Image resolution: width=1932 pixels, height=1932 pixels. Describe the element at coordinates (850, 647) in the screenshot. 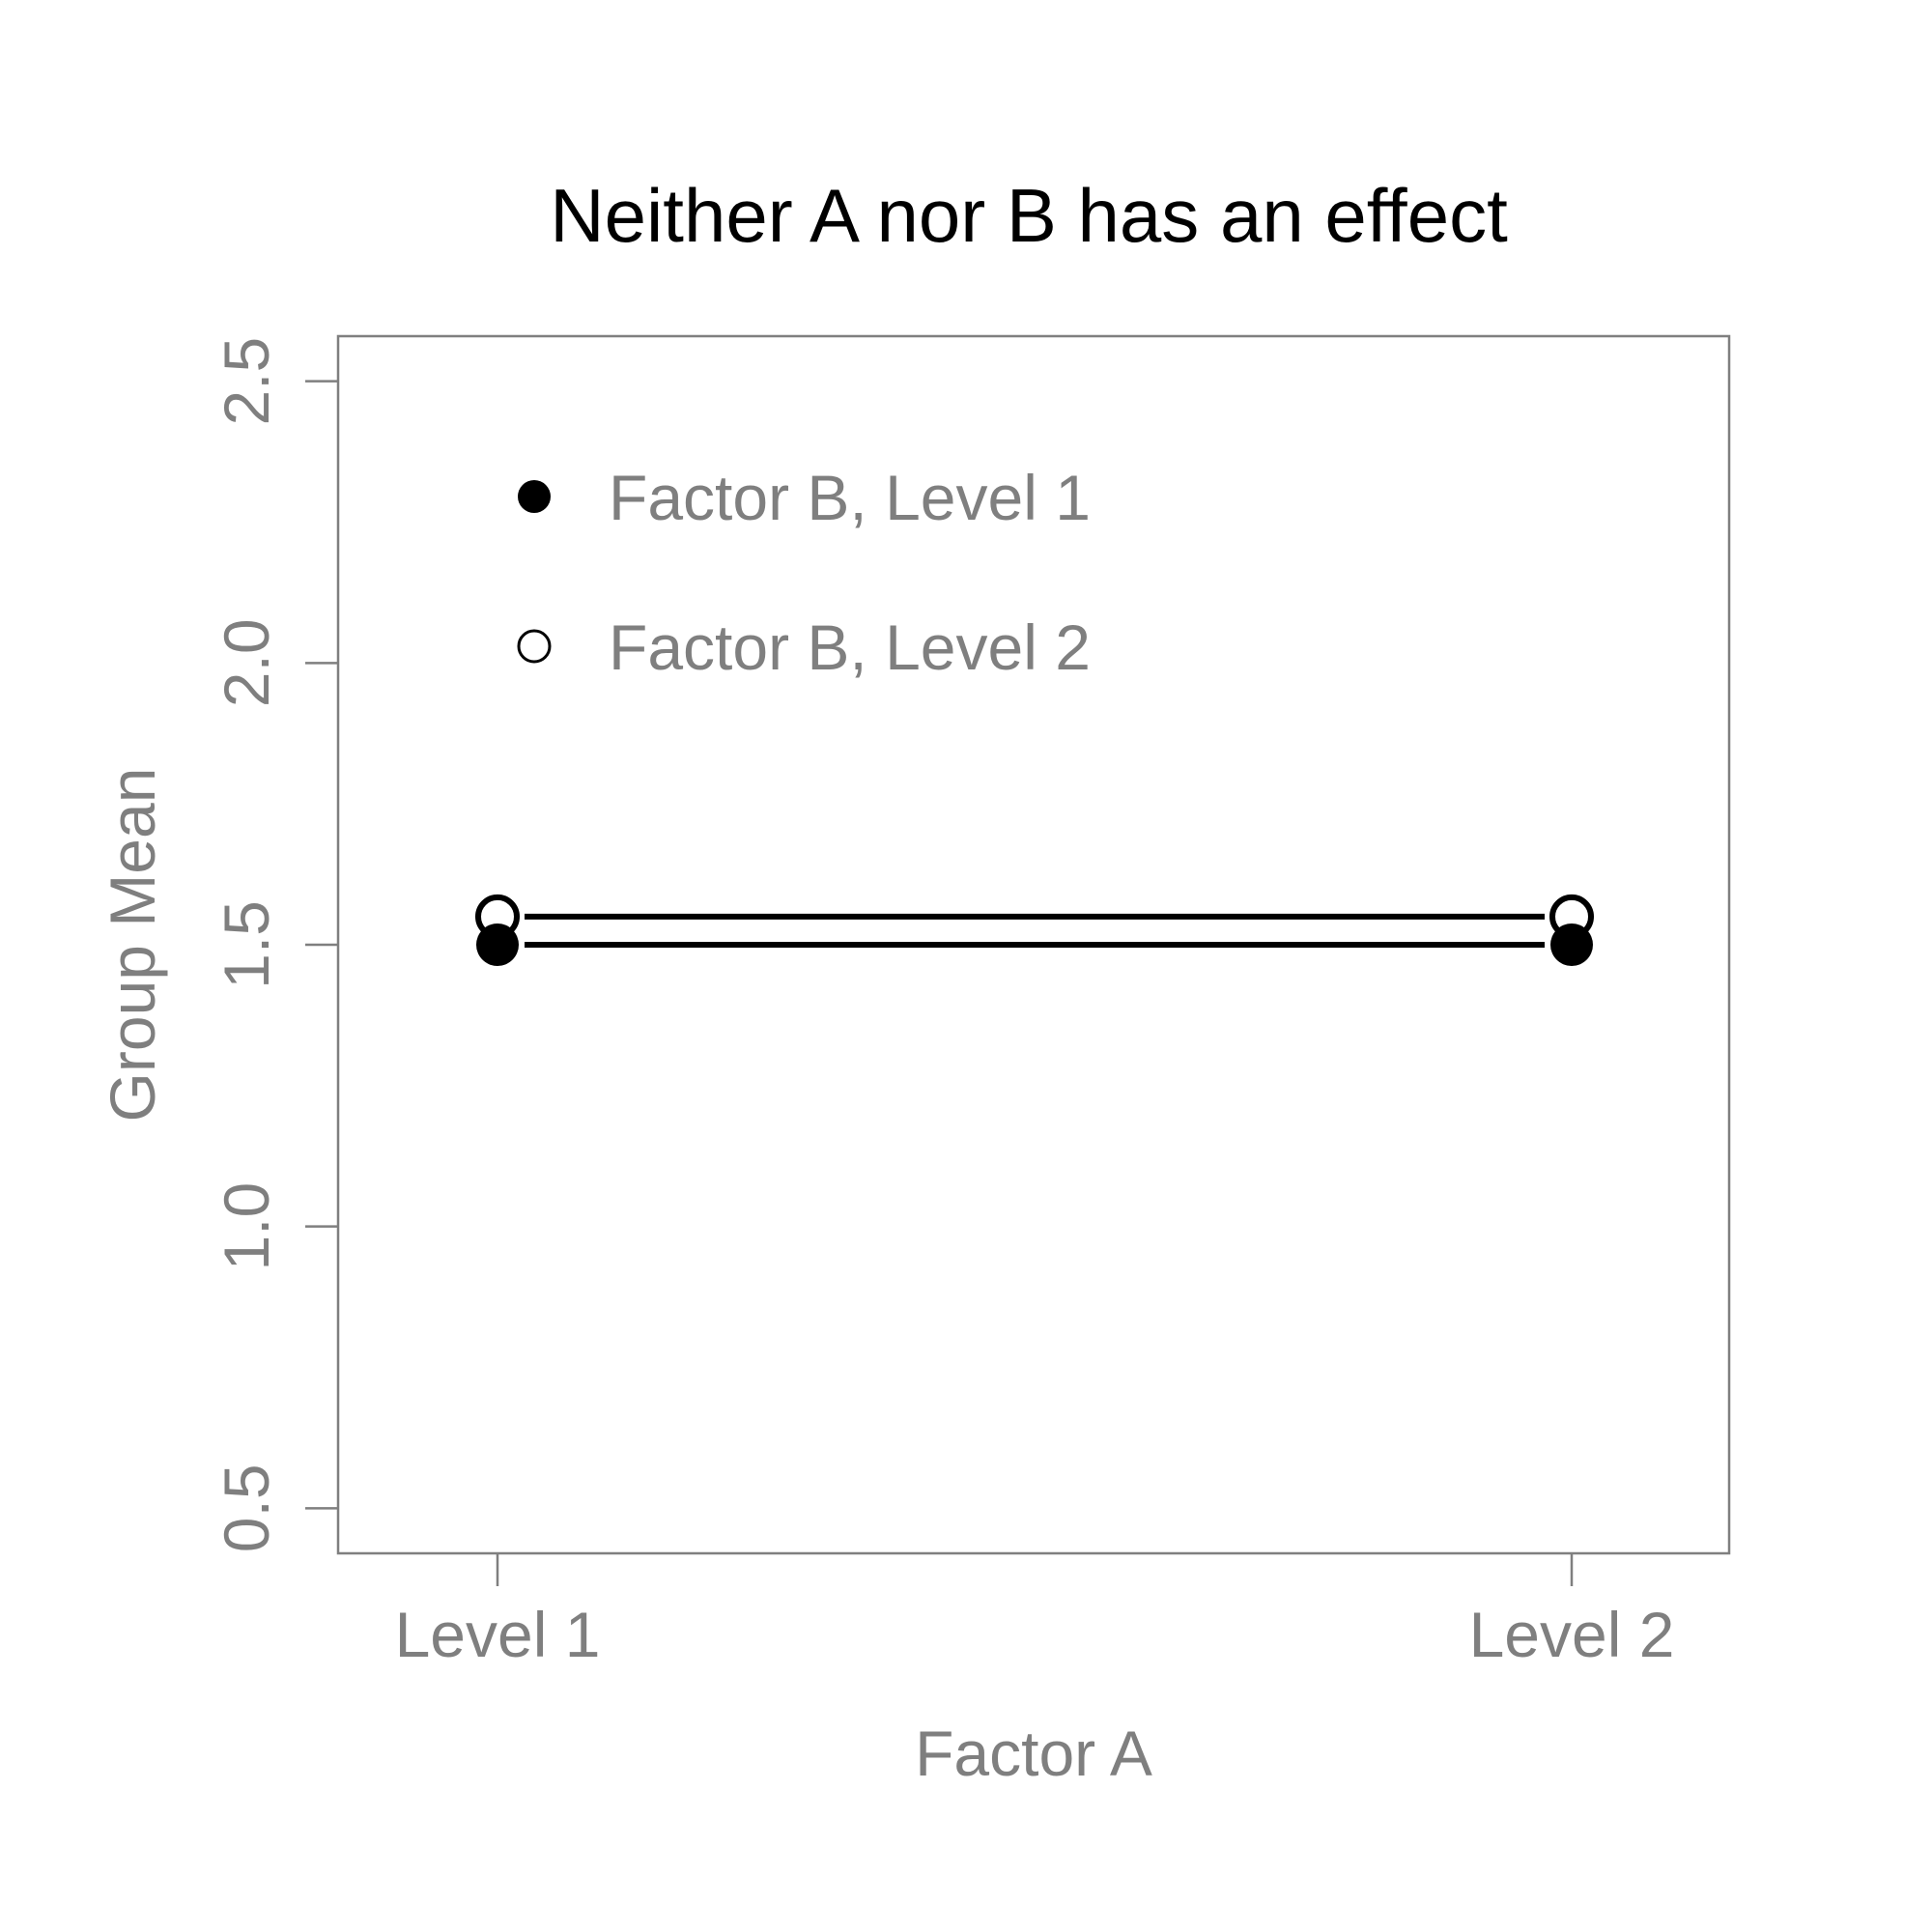

I see `legend-label: Factor B, Level 2` at that location.